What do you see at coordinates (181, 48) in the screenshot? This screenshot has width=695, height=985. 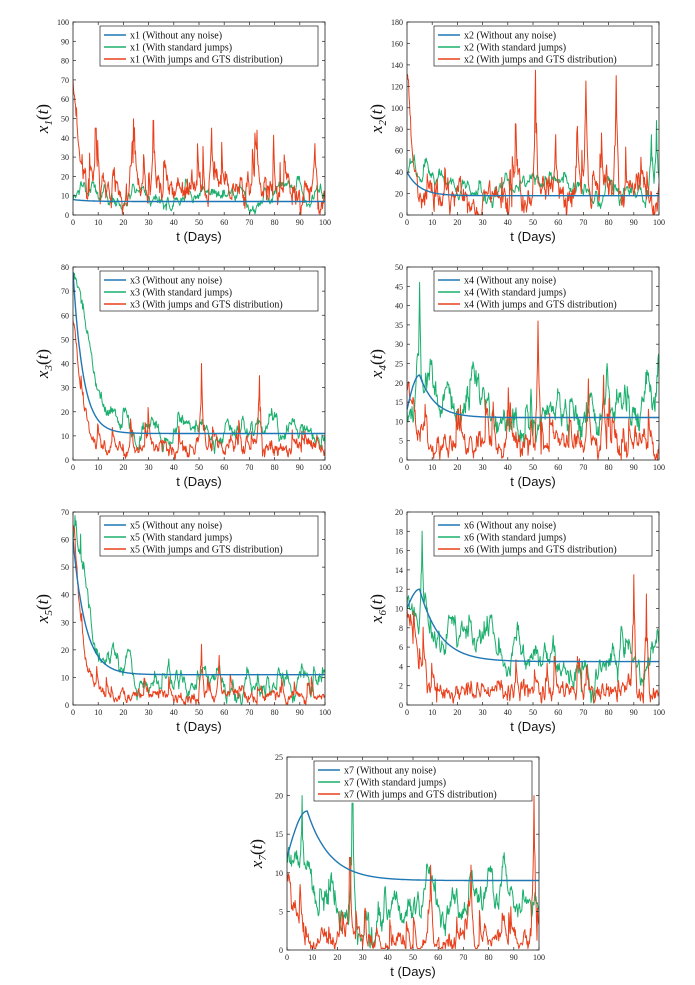 I see `legend-entry-2: x1 (With standard jumps)` at bounding box center [181, 48].